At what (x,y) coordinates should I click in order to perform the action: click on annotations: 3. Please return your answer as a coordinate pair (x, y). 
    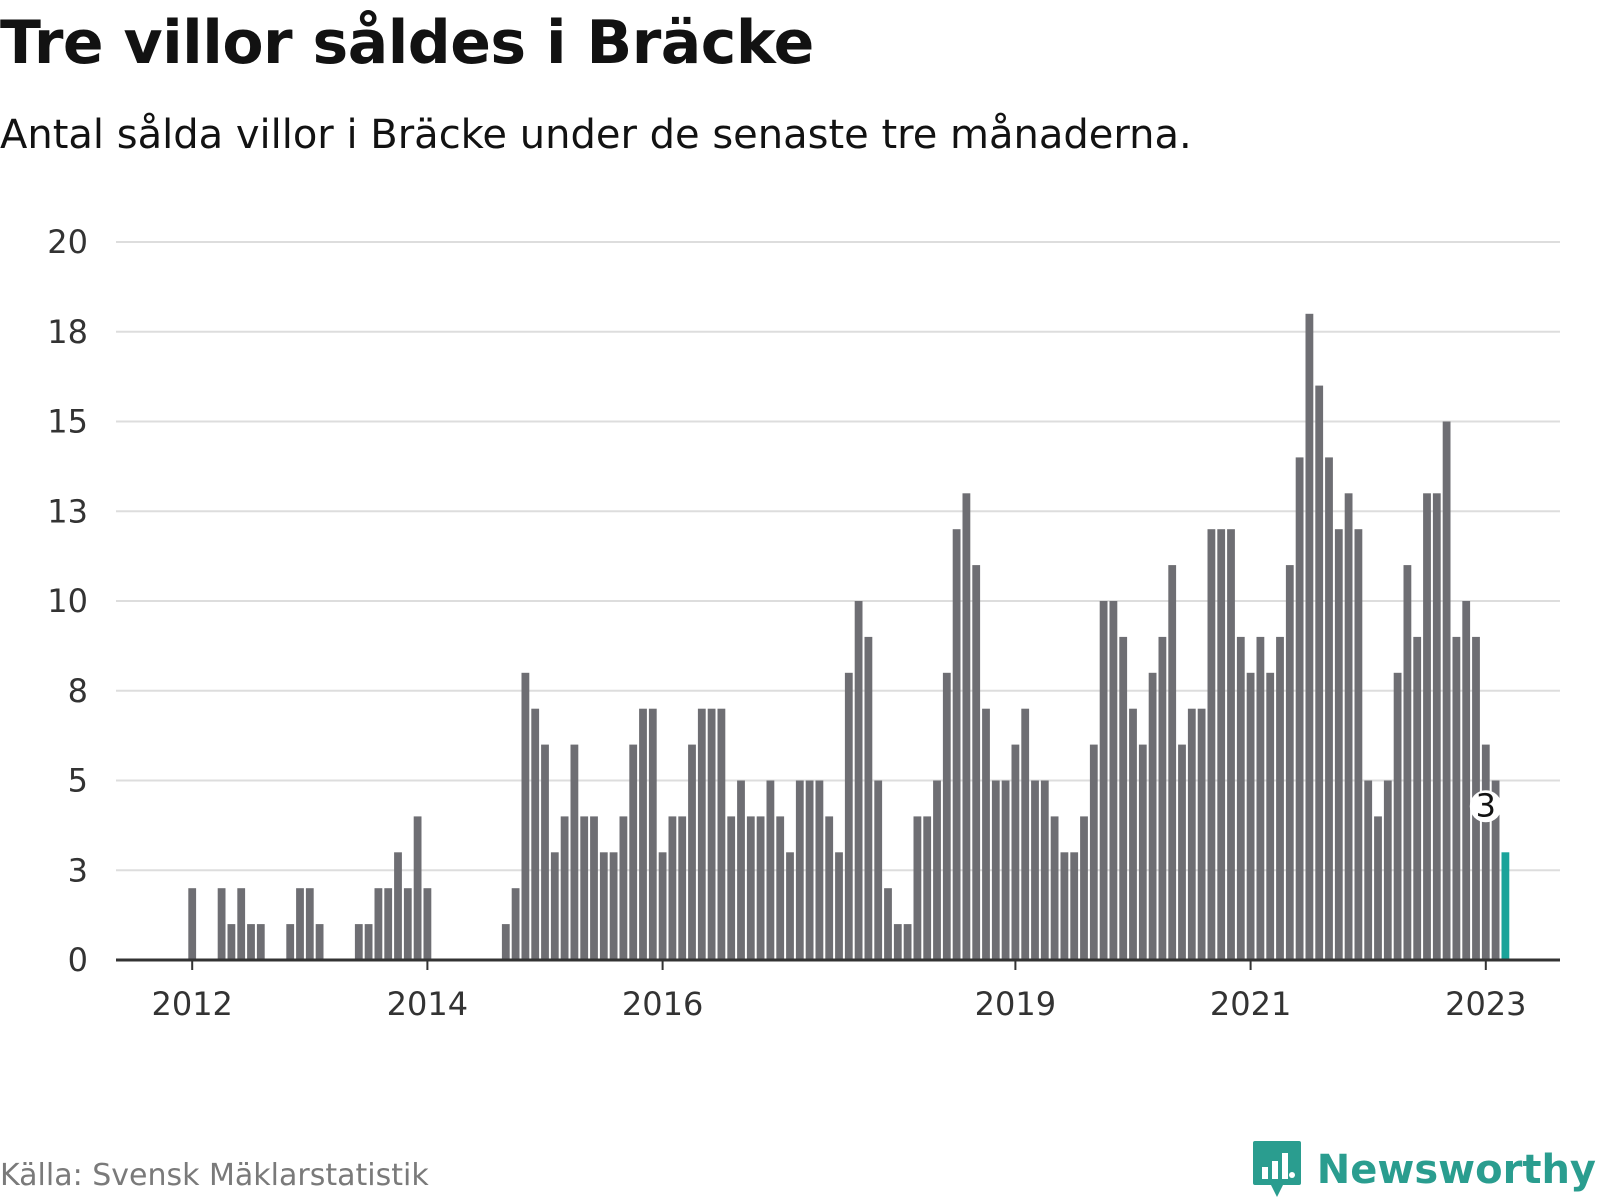
    Looking at the image, I should click on (1485, 805).